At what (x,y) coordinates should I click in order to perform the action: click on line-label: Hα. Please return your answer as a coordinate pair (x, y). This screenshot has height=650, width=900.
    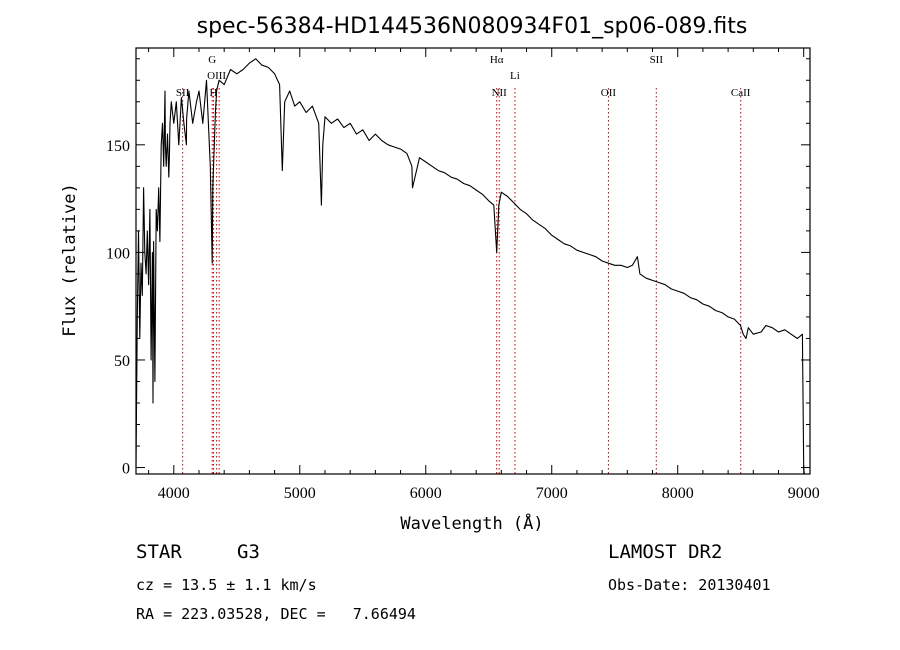
    Looking at the image, I should click on (497, 60).